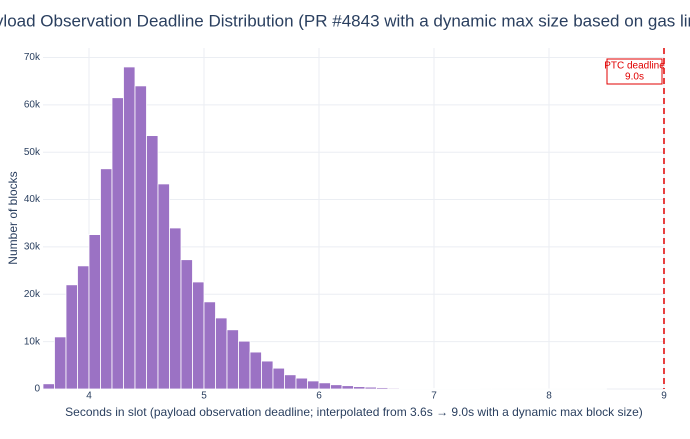 The height and width of the screenshot is (439, 690). Describe the element at coordinates (634, 66) in the screenshot. I see `annotation-text: PTC deadline` at that location.